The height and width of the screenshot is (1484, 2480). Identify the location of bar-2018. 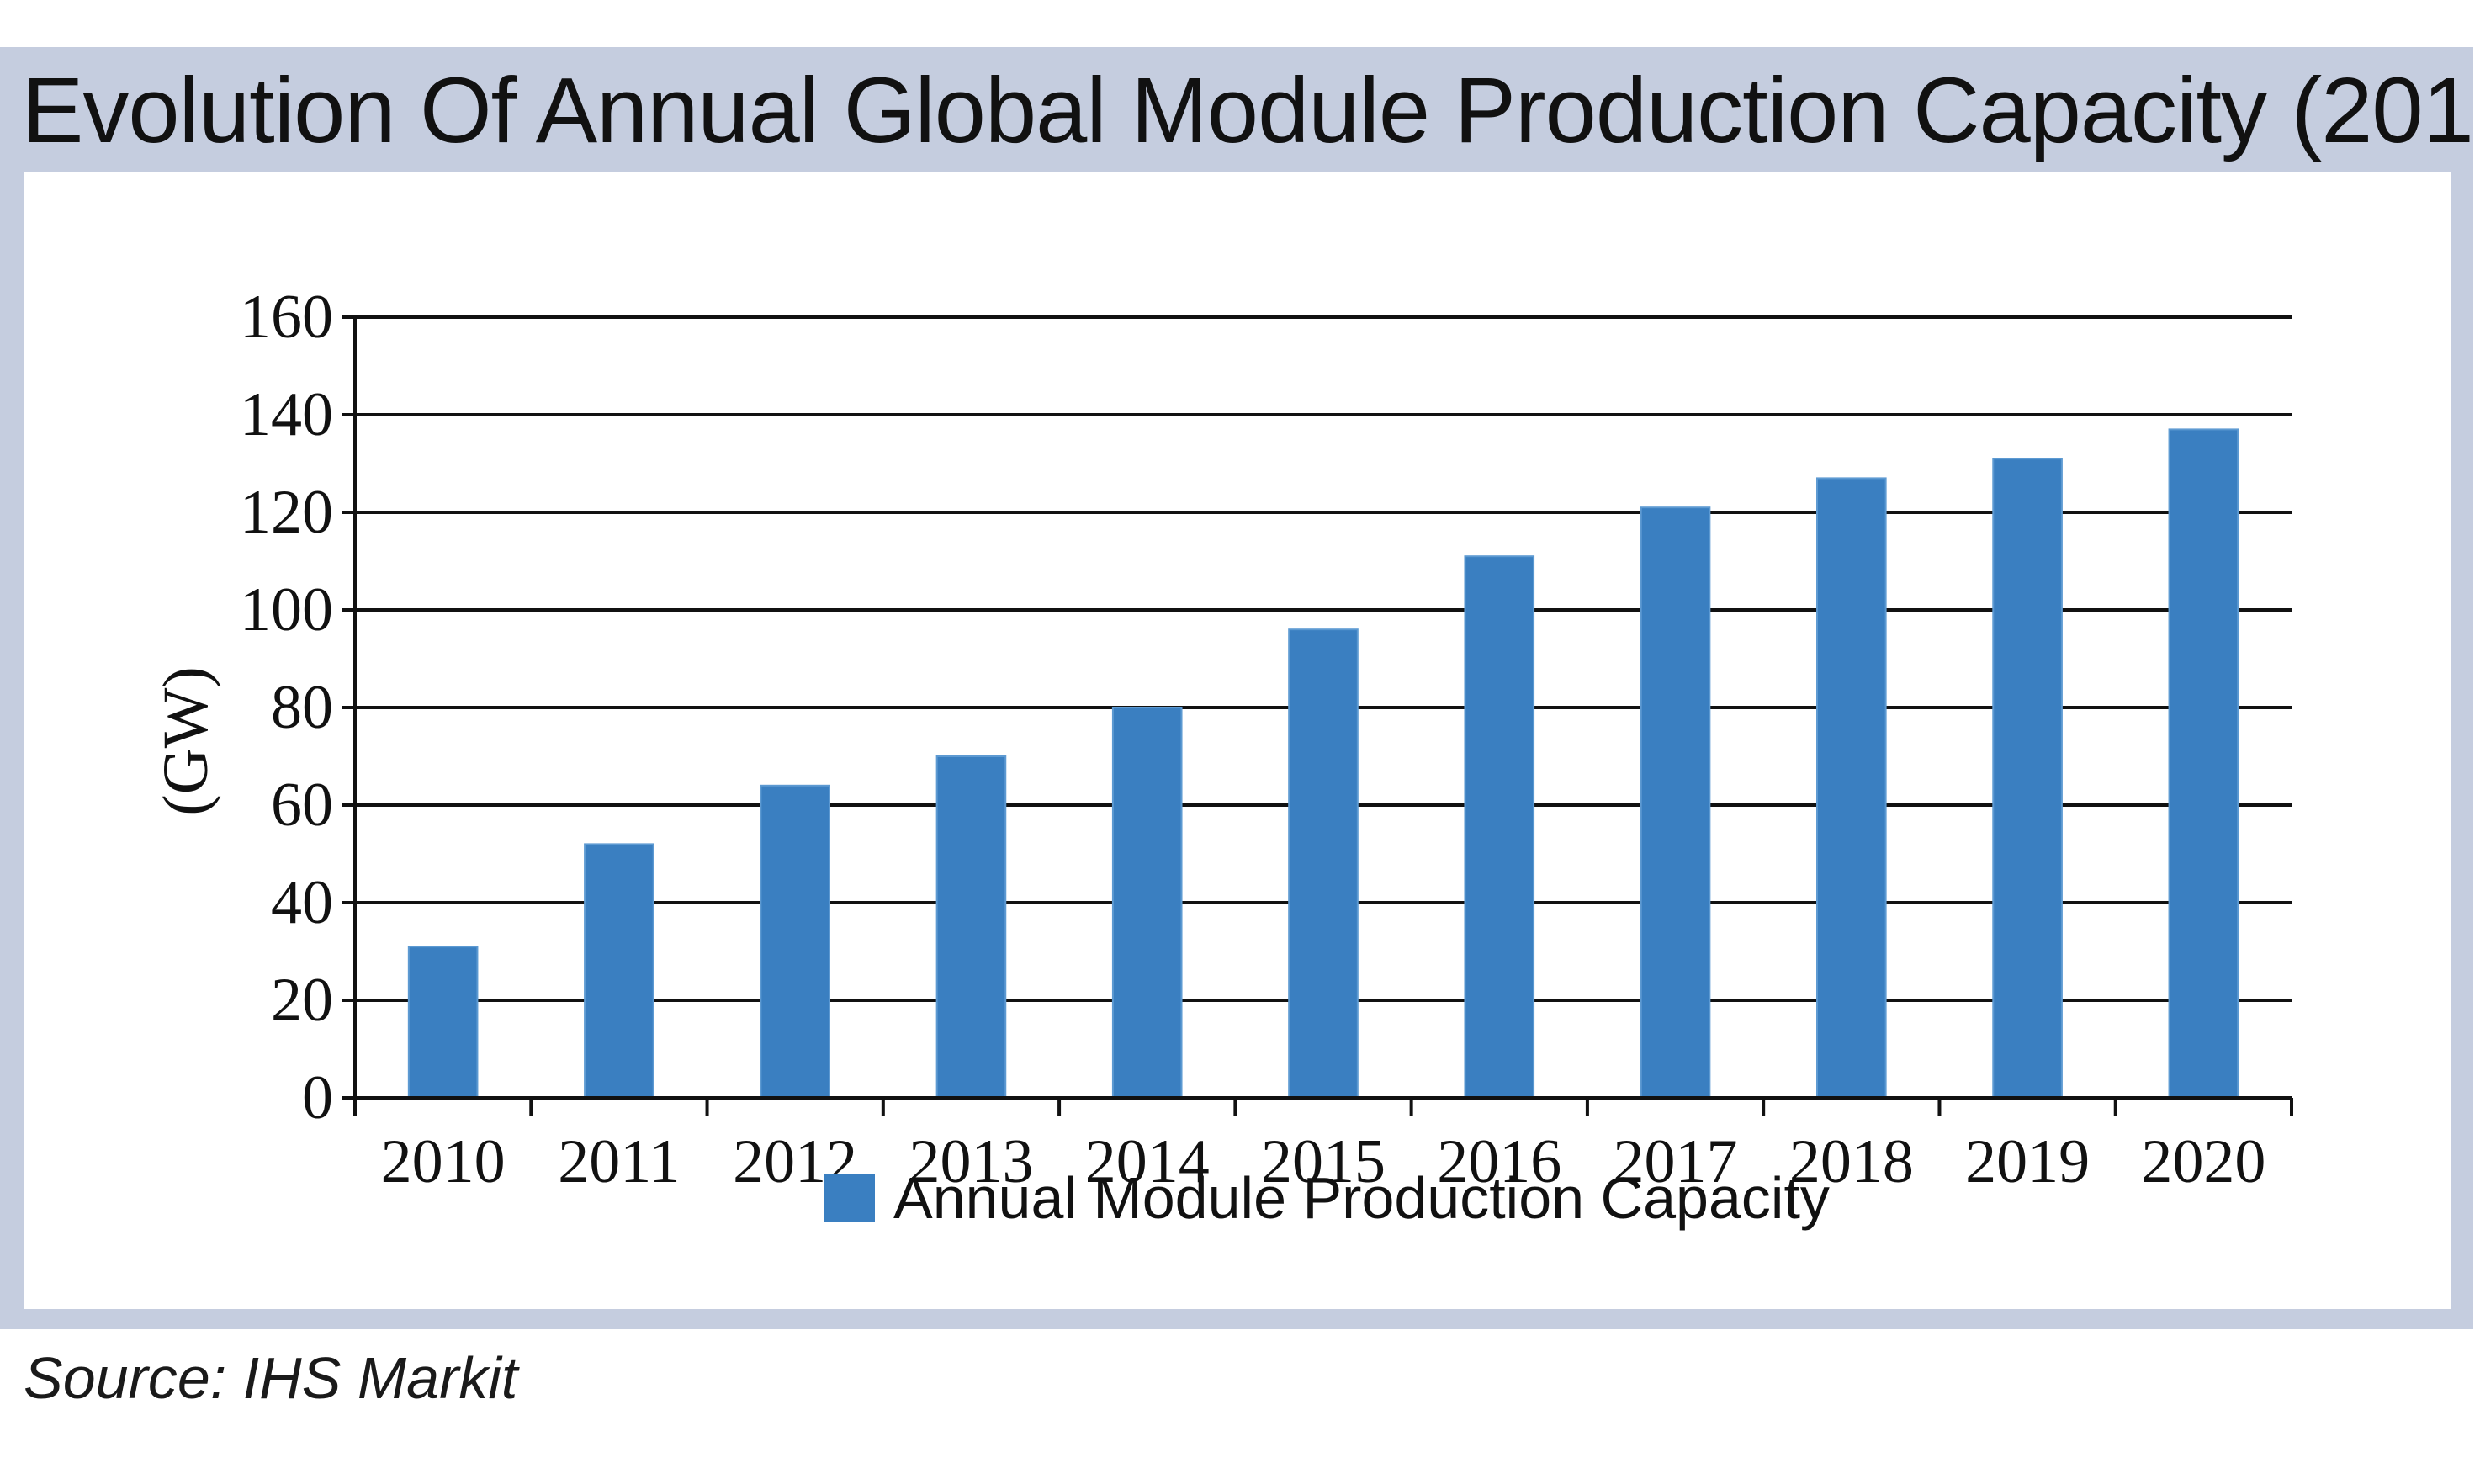
(1851, 788).